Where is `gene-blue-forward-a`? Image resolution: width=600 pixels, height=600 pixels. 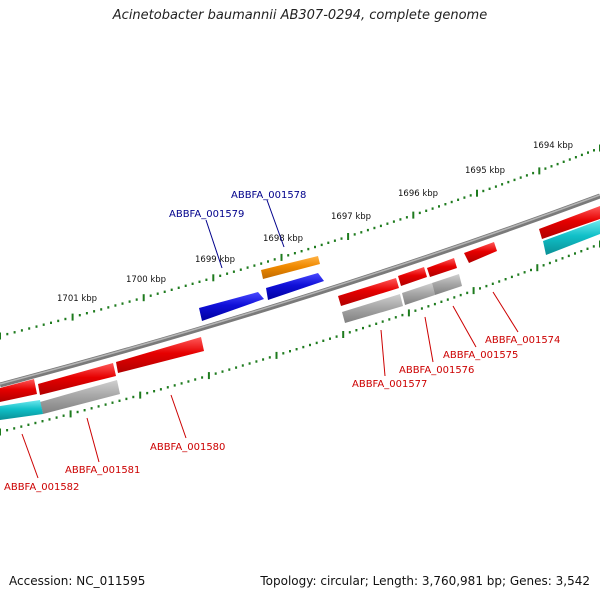 gene-blue-forward-a is located at coordinates (231, 306).